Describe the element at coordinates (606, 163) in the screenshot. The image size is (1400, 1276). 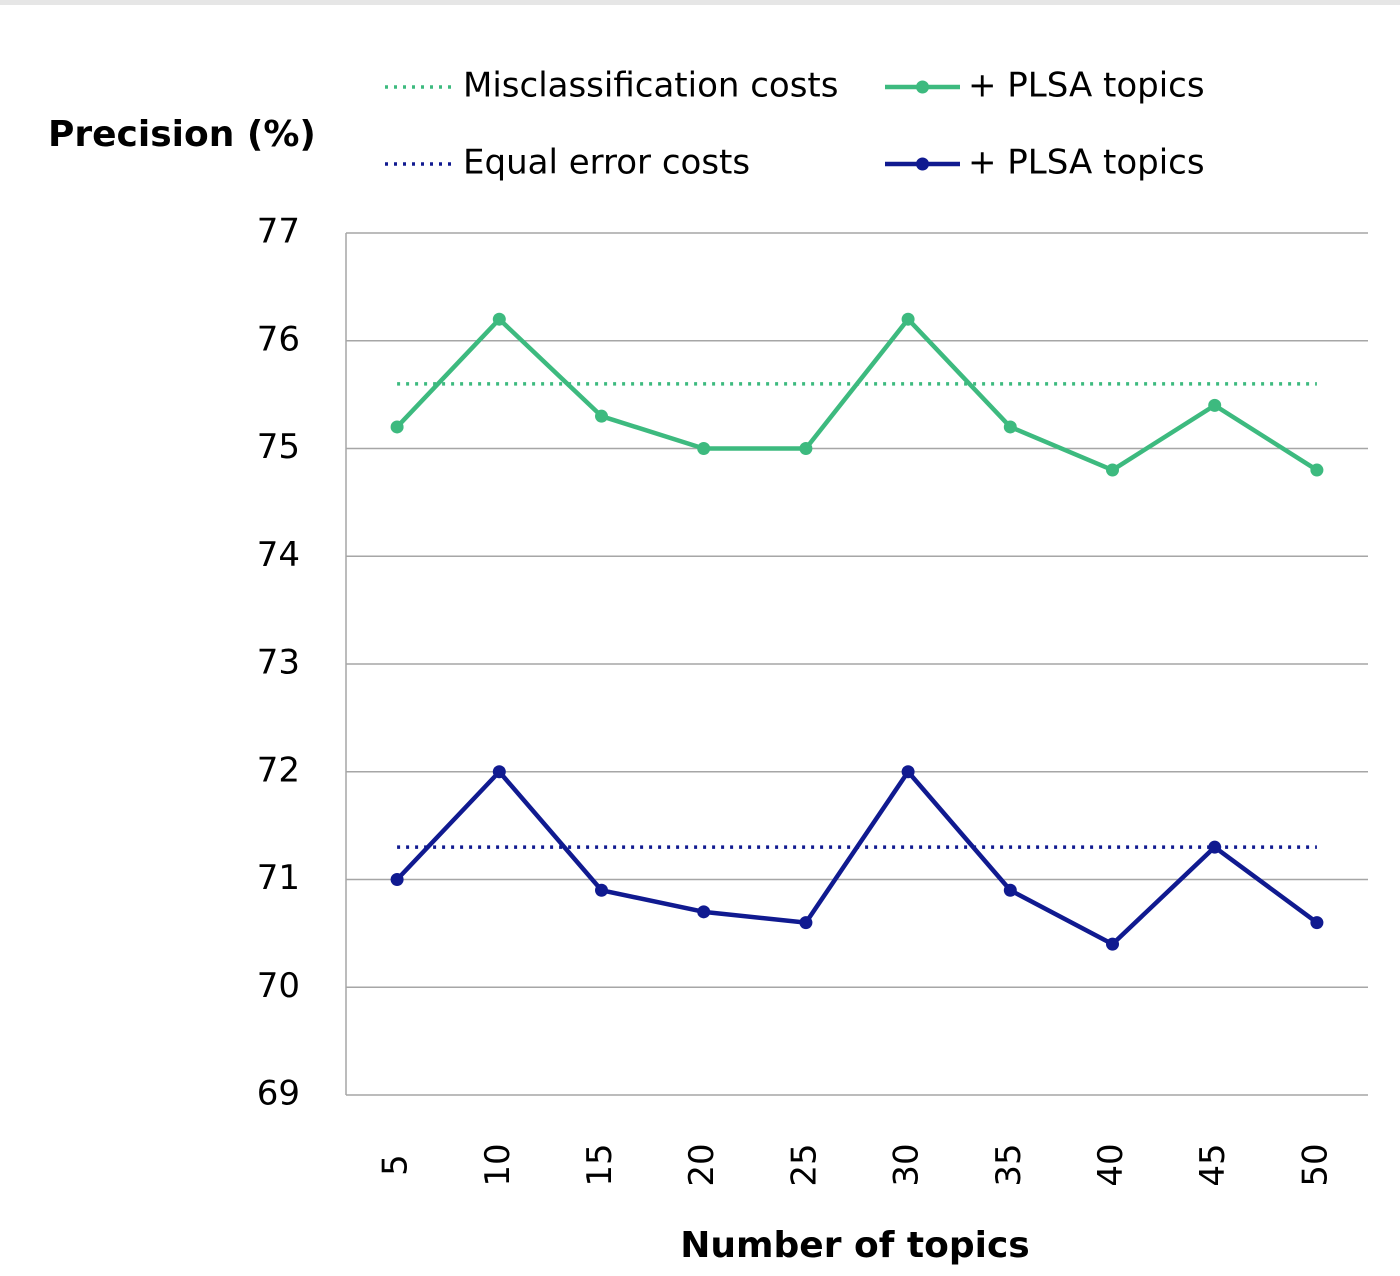
I see `legend-label: Equal error costs` at that location.